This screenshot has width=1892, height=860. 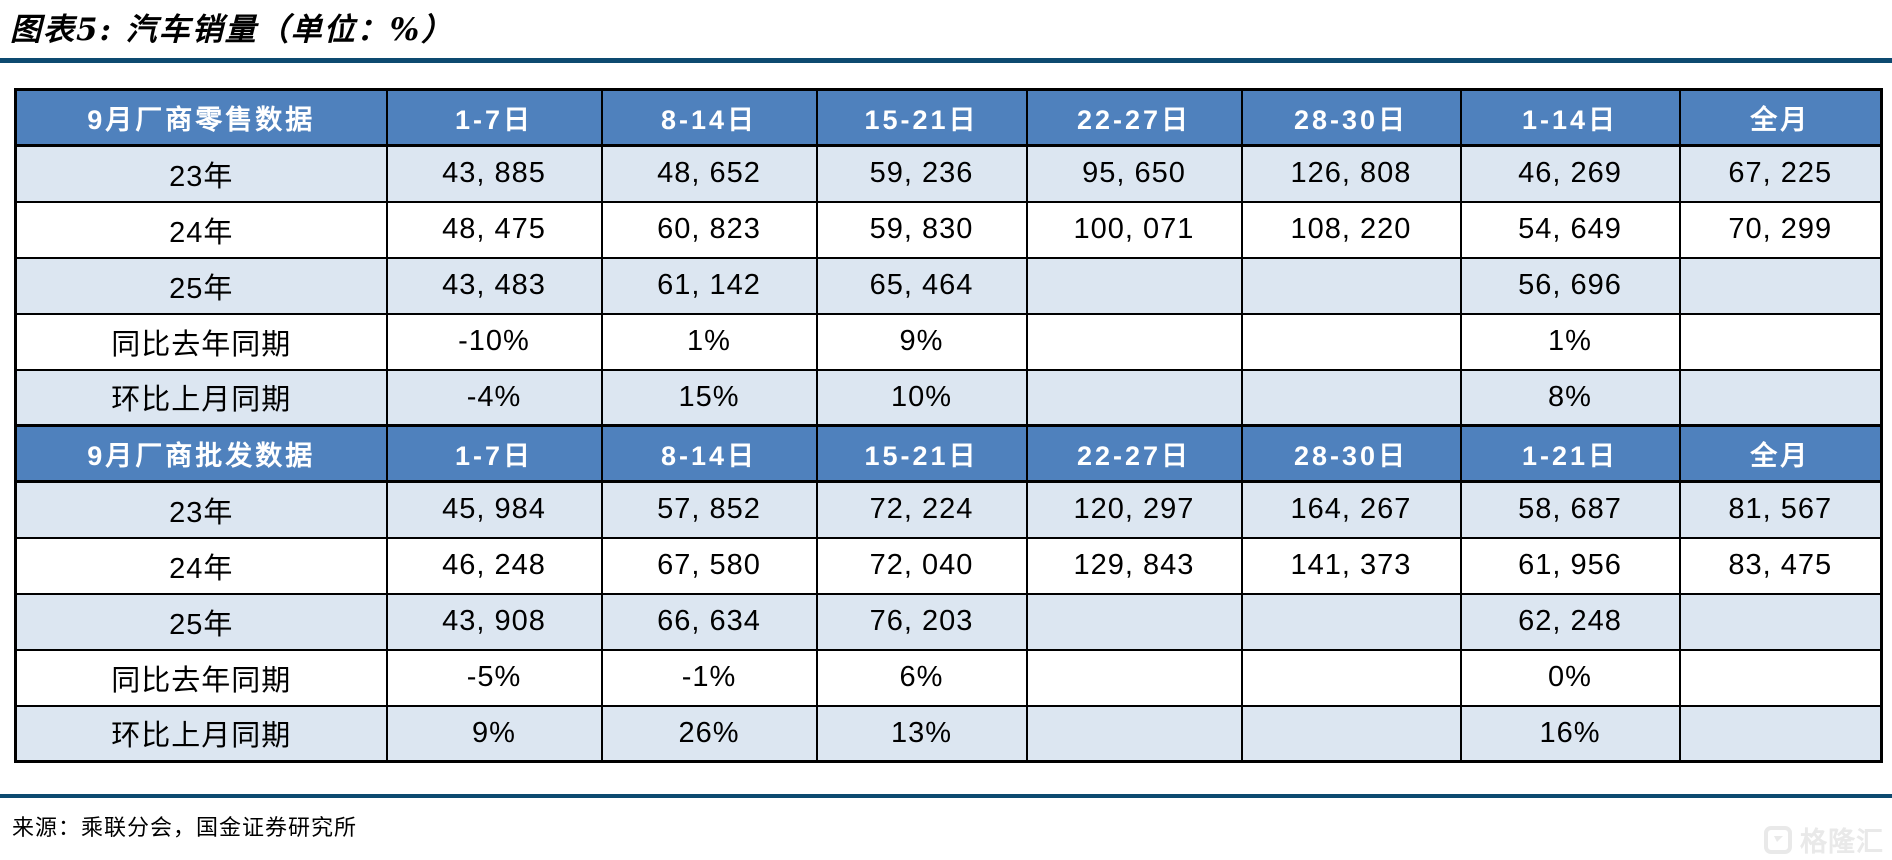 I want to click on value-cell: -1%, so click(x=709, y=677).